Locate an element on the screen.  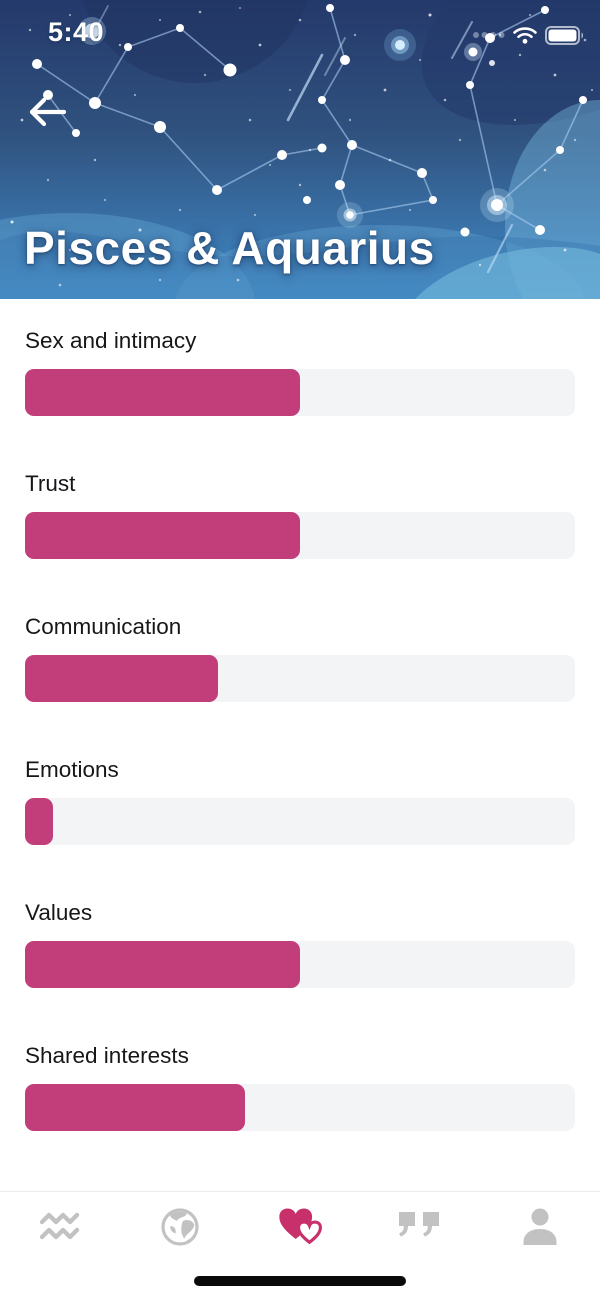
hearts-icon is located at coordinates (300, 1226).